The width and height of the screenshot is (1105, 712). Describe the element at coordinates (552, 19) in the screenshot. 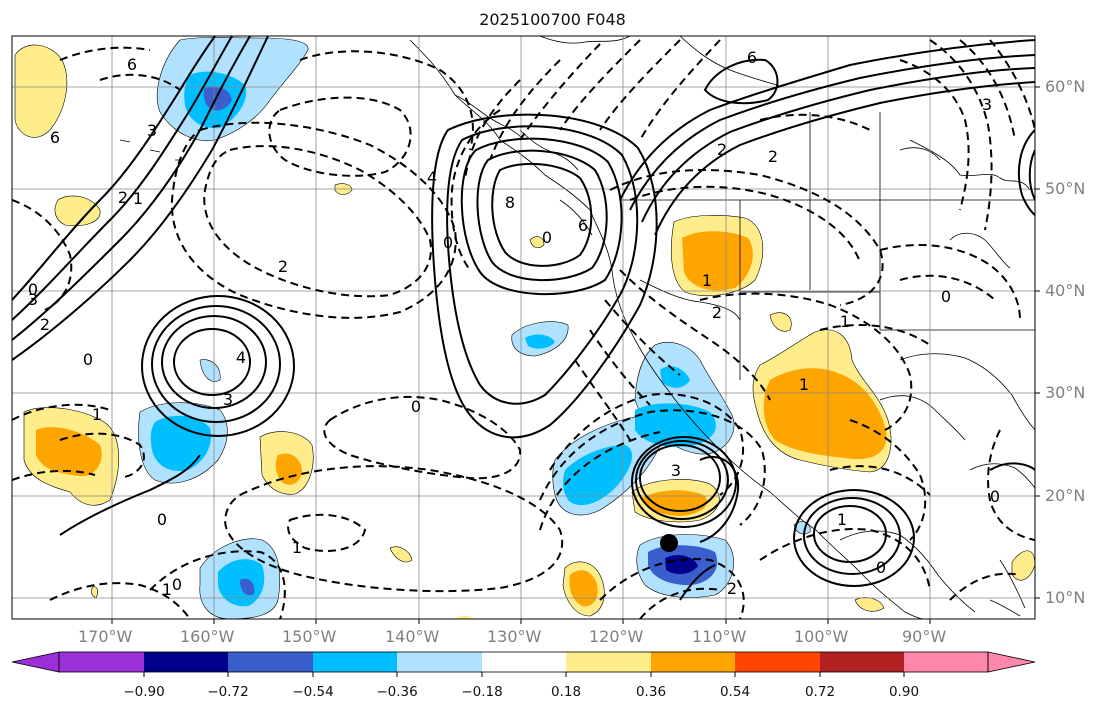

I see `map-title: 2025100700 F048` at that location.